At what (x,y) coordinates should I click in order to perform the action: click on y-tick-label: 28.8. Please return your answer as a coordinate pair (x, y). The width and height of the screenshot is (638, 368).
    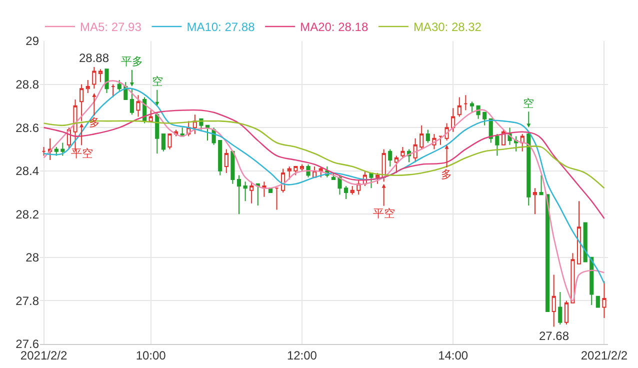
    Looking at the image, I should click on (28, 84).